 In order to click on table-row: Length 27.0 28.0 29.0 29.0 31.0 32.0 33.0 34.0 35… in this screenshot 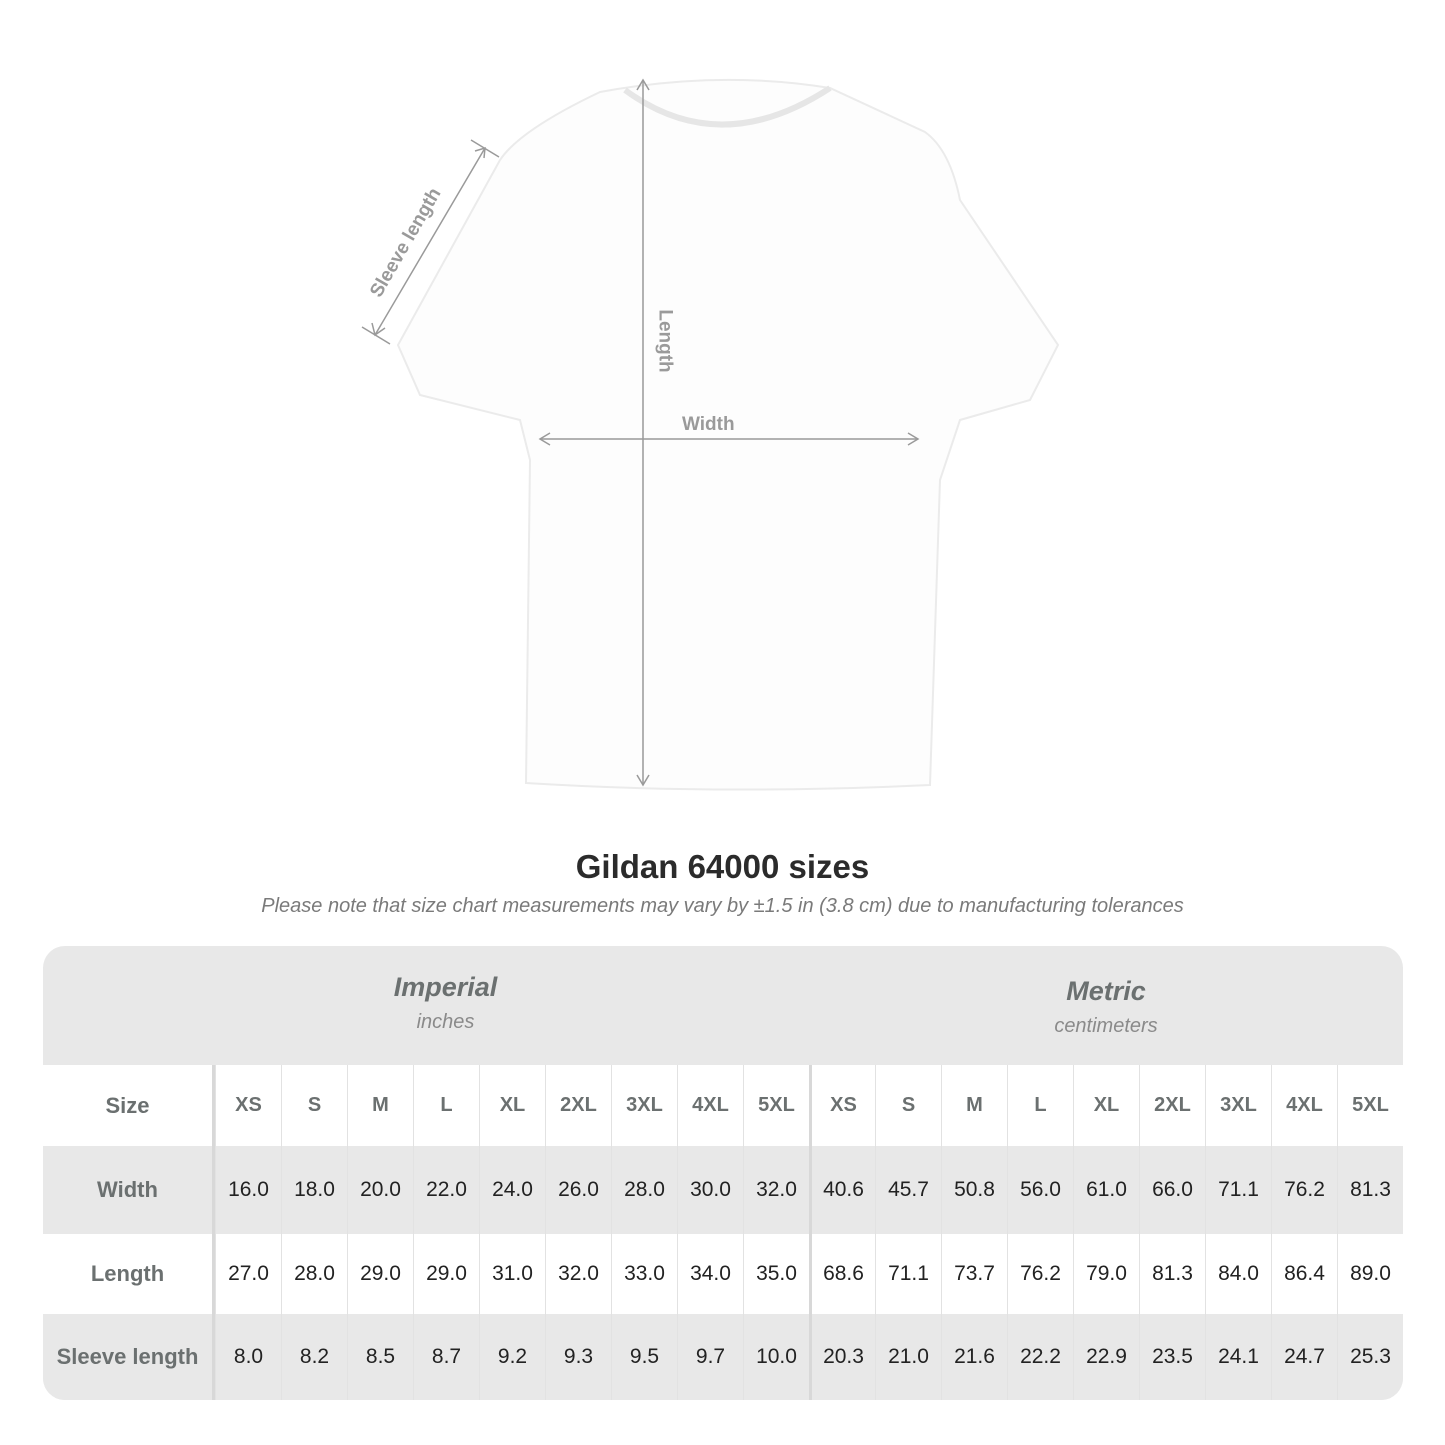, I will do `click(723, 1274)`.